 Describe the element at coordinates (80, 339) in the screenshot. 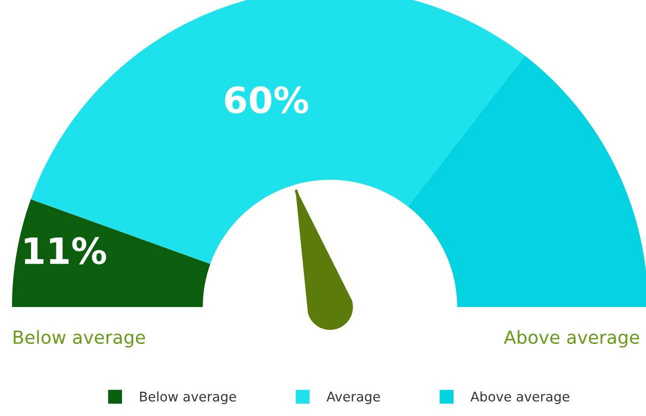

I see `text: Below average` at that location.